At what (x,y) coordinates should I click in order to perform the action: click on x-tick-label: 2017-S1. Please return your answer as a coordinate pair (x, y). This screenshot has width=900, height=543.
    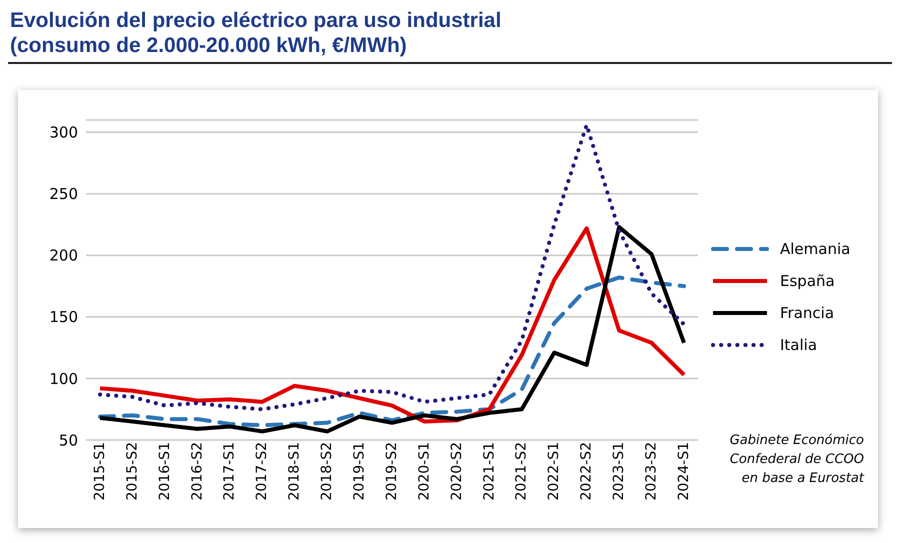
    Looking at the image, I should click on (230, 471).